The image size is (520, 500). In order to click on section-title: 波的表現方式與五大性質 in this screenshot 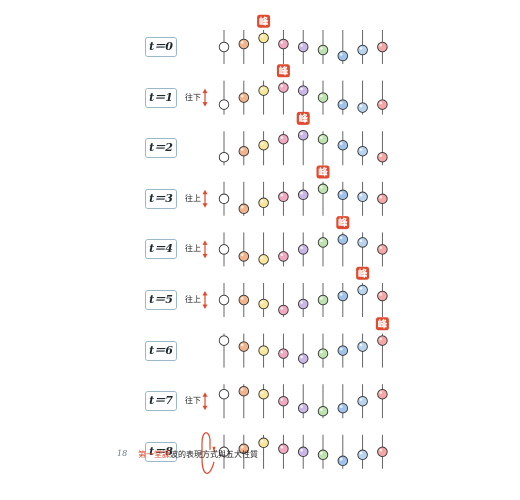, I will do `click(214, 454)`.